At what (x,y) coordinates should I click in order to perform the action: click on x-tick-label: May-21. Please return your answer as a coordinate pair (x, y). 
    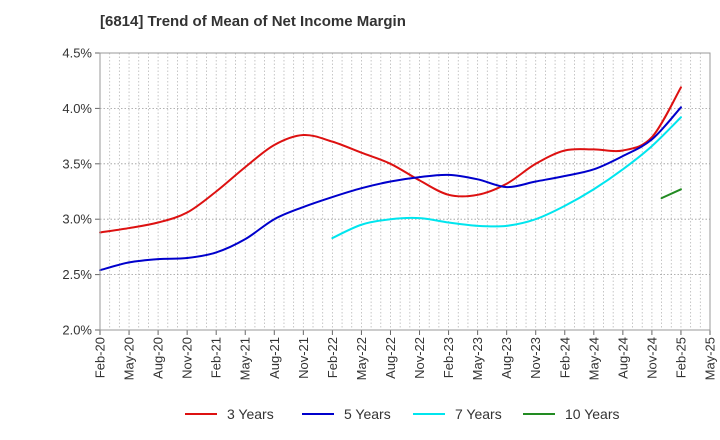
    Looking at the image, I should click on (245, 358).